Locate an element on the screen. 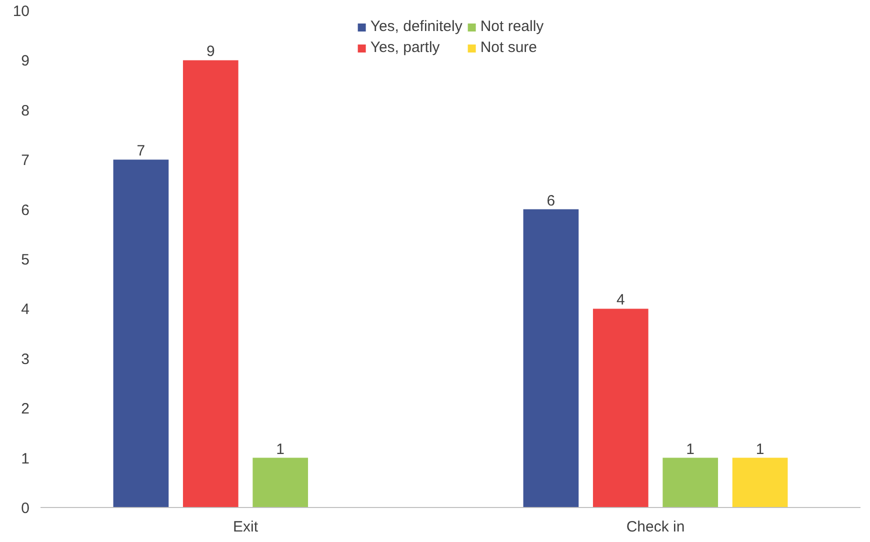  y-tick-label: 8 is located at coordinates (25, 111).